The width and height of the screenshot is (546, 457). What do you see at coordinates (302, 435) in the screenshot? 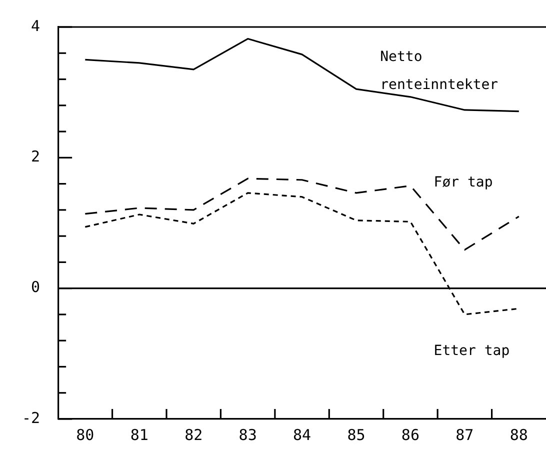
I see `x-tick-label: 84` at bounding box center [302, 435].